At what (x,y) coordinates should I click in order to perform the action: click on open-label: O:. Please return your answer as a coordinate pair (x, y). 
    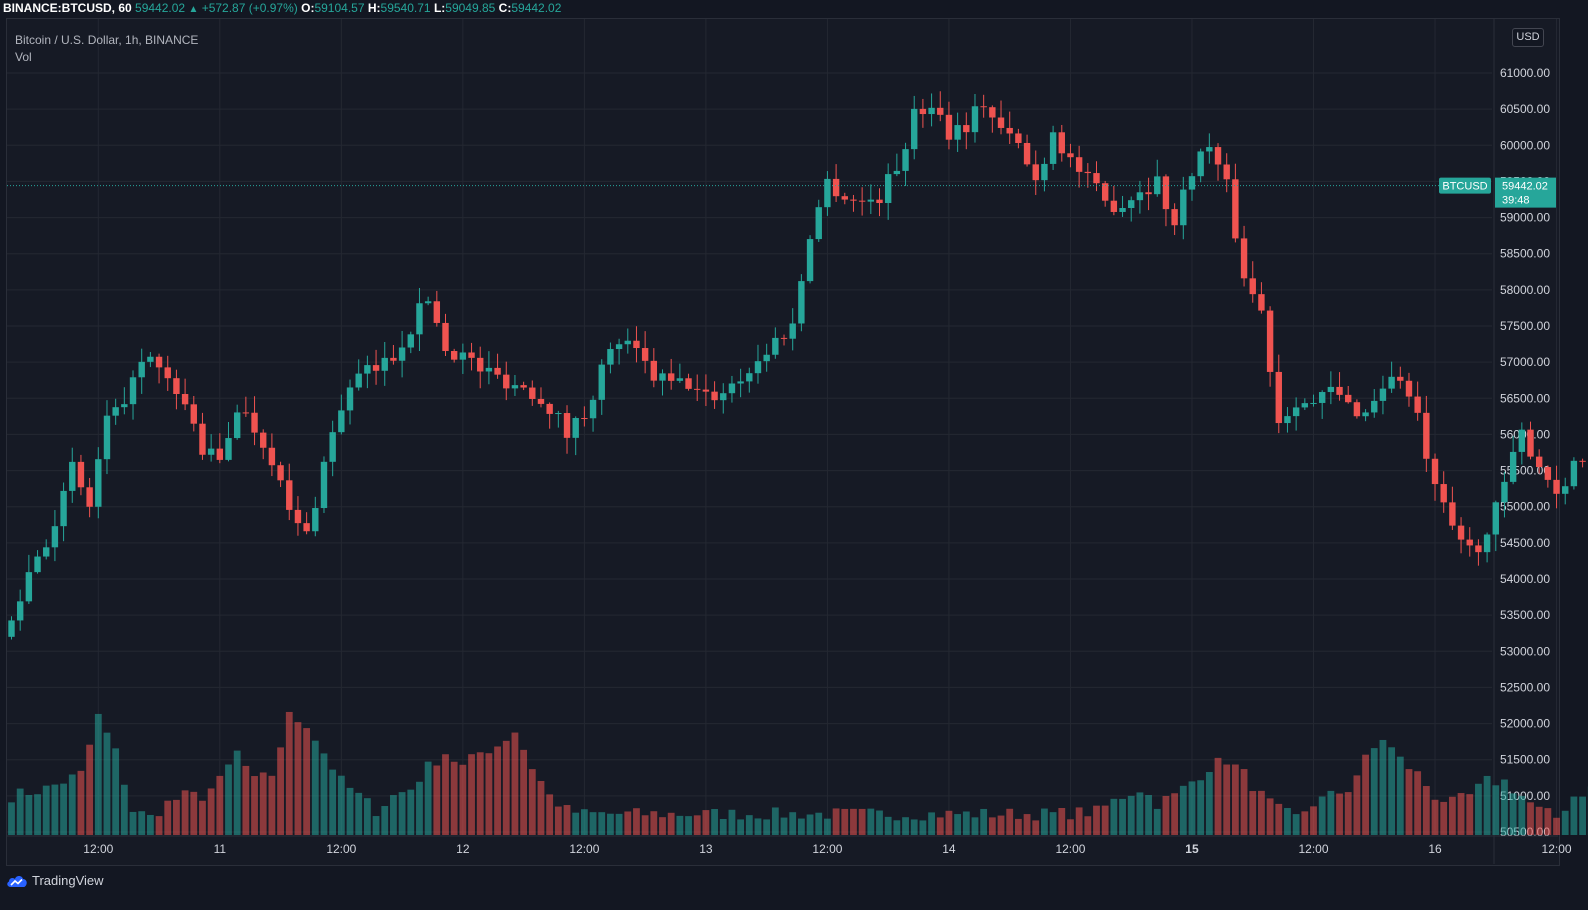
    Looking at the image, I should click on (308, 8).